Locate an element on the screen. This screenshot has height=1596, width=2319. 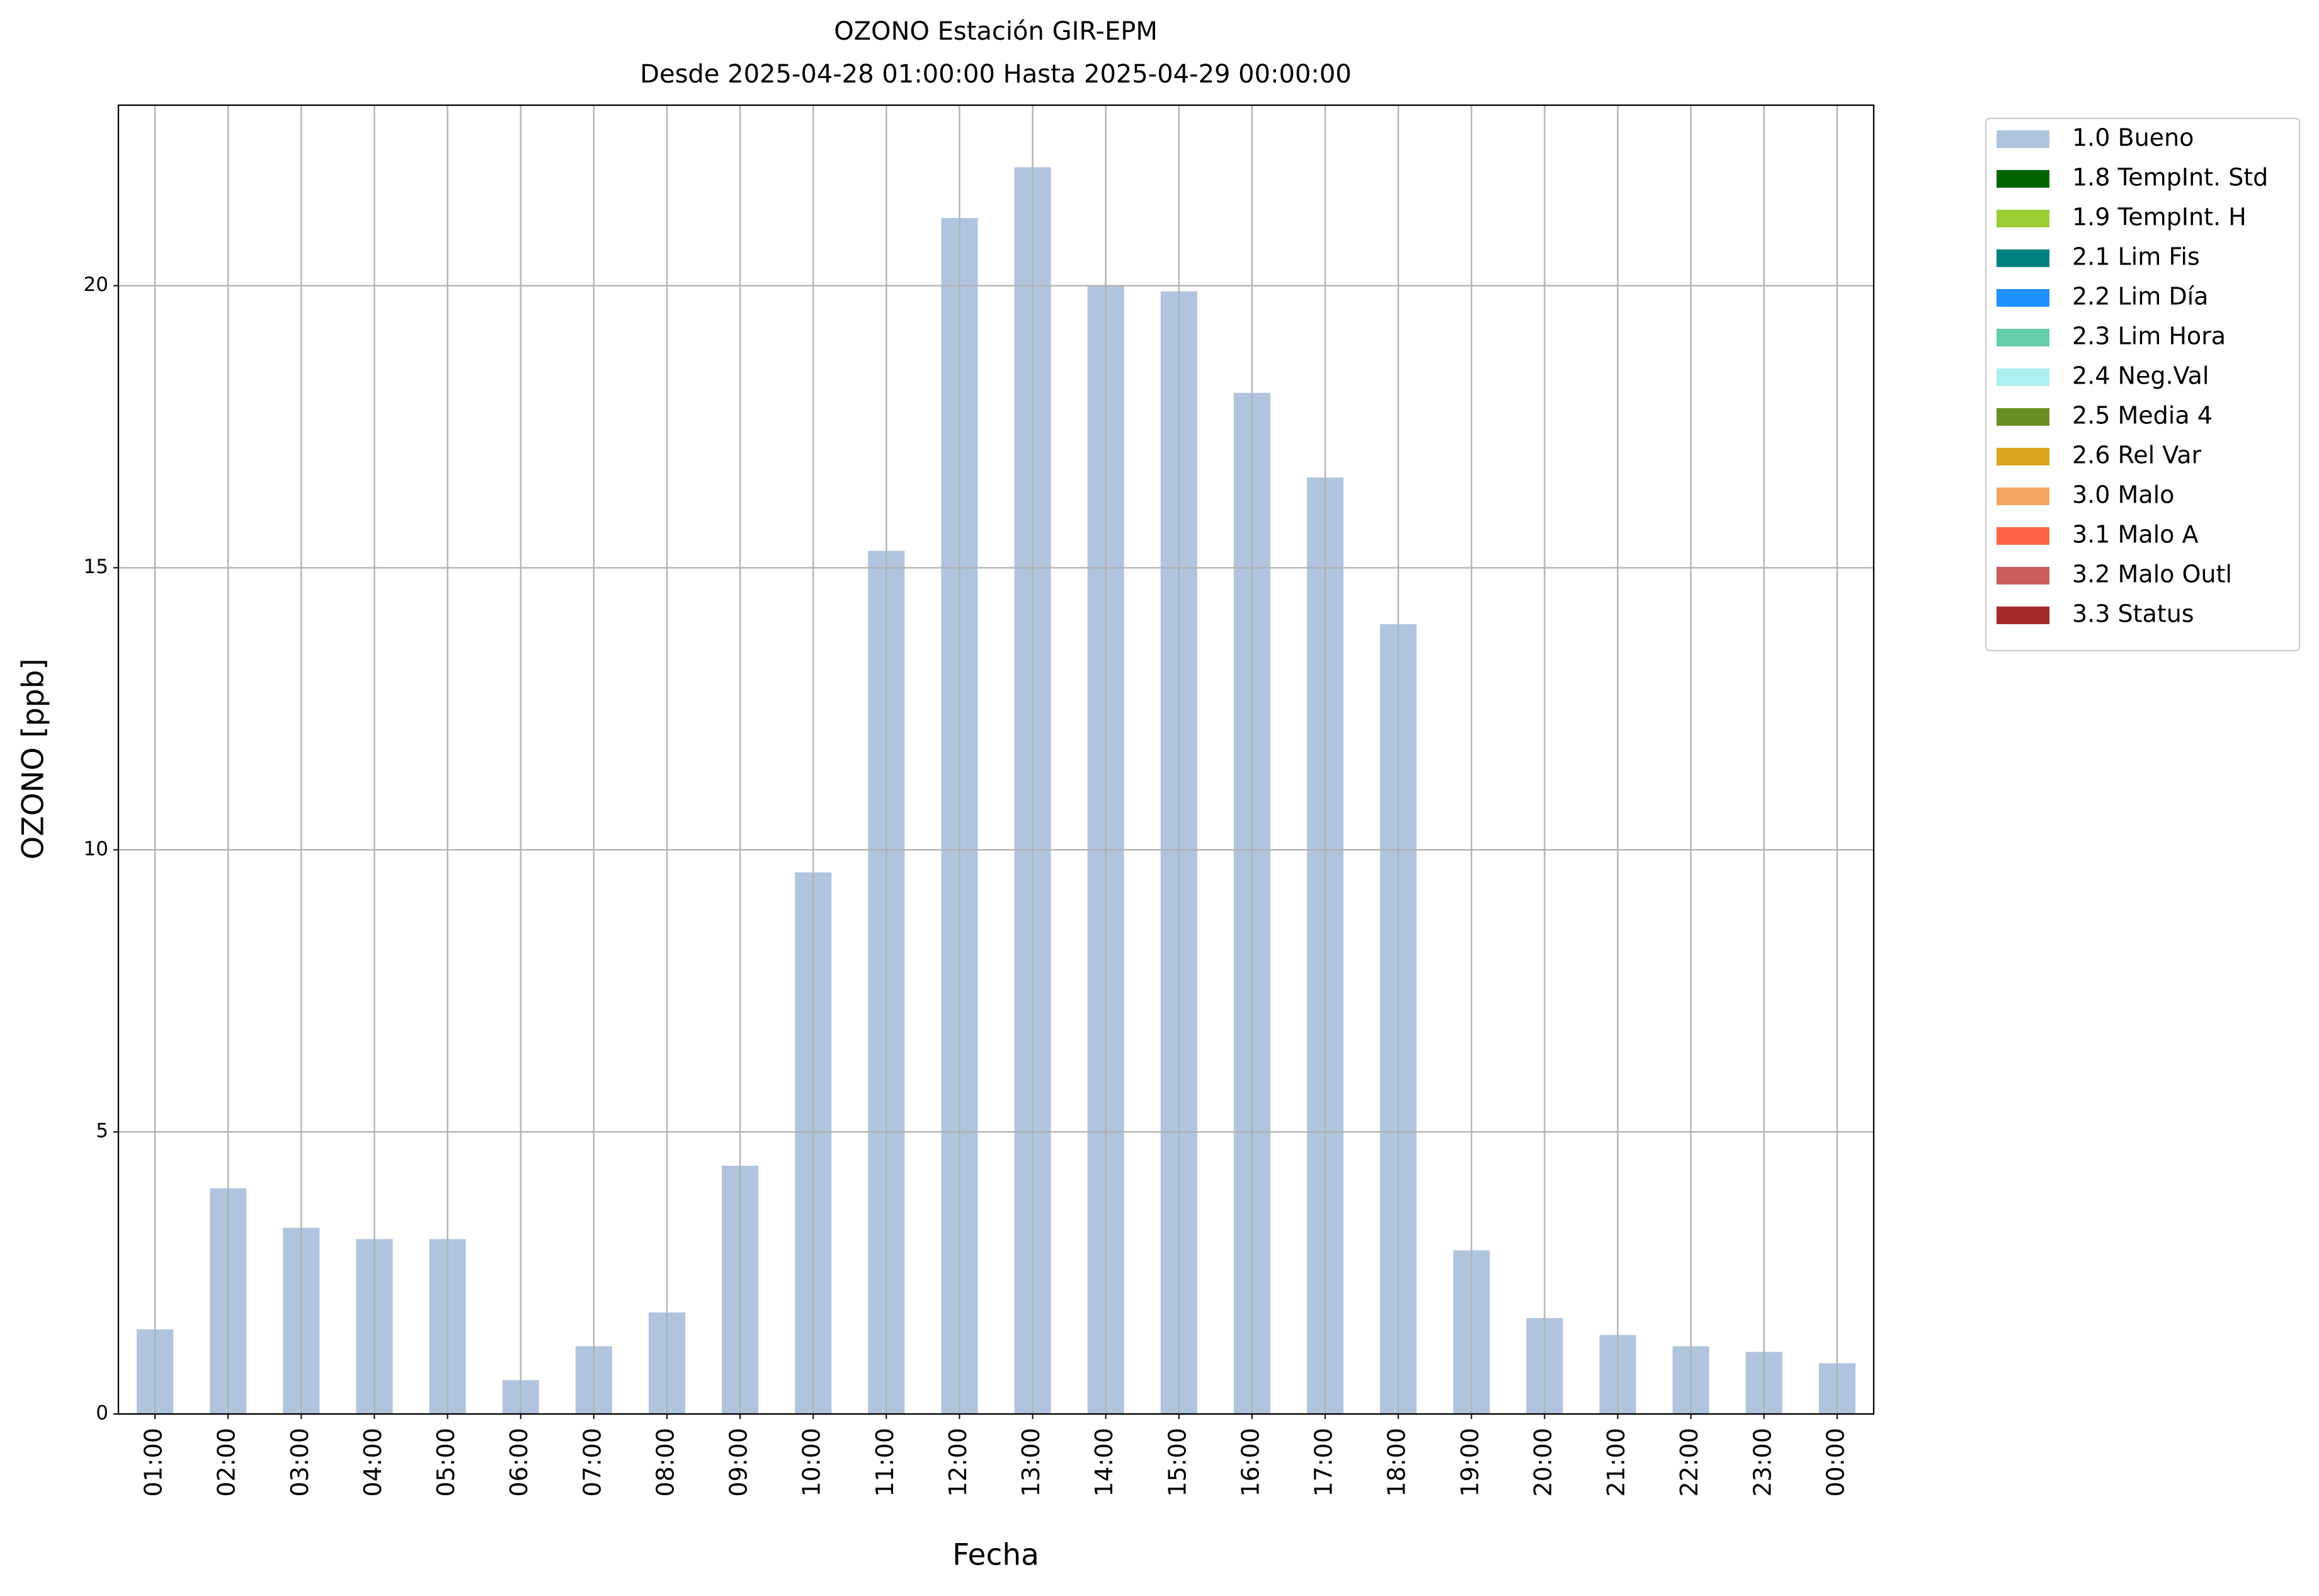
legend-label: 3.3 Status is located at coordinates (2133, 614).